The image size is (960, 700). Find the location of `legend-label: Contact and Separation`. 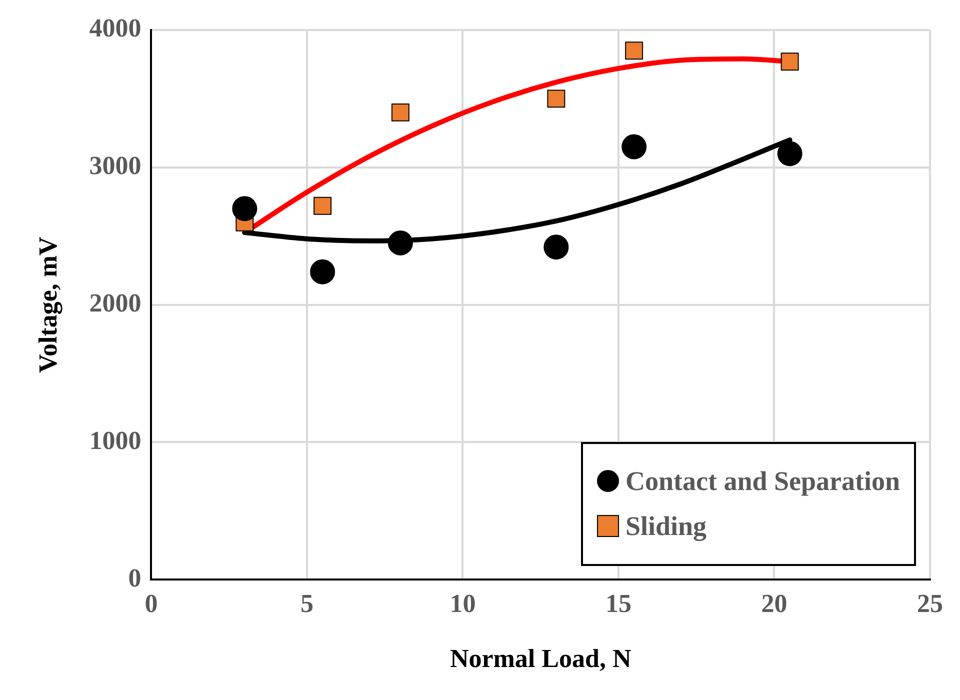

legend-label: Contact and Separation is located at coordinates (762, 481).